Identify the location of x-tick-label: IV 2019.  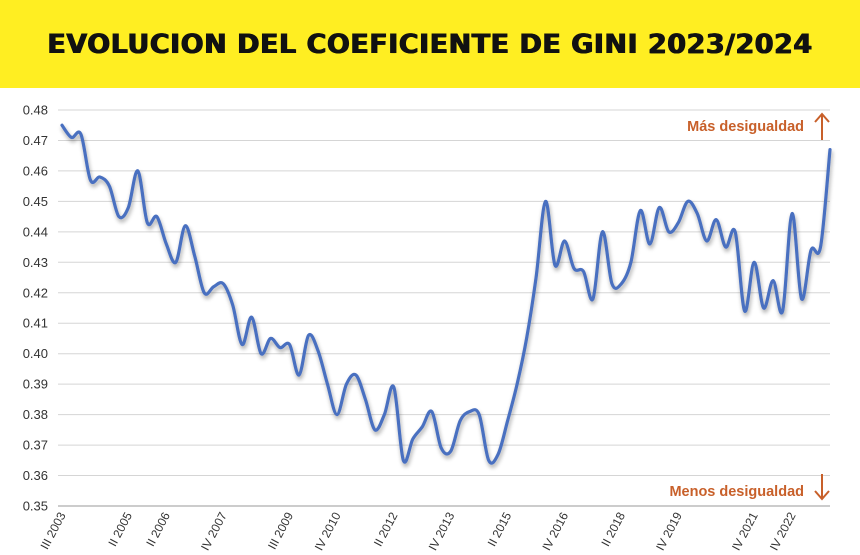
(669, 531).